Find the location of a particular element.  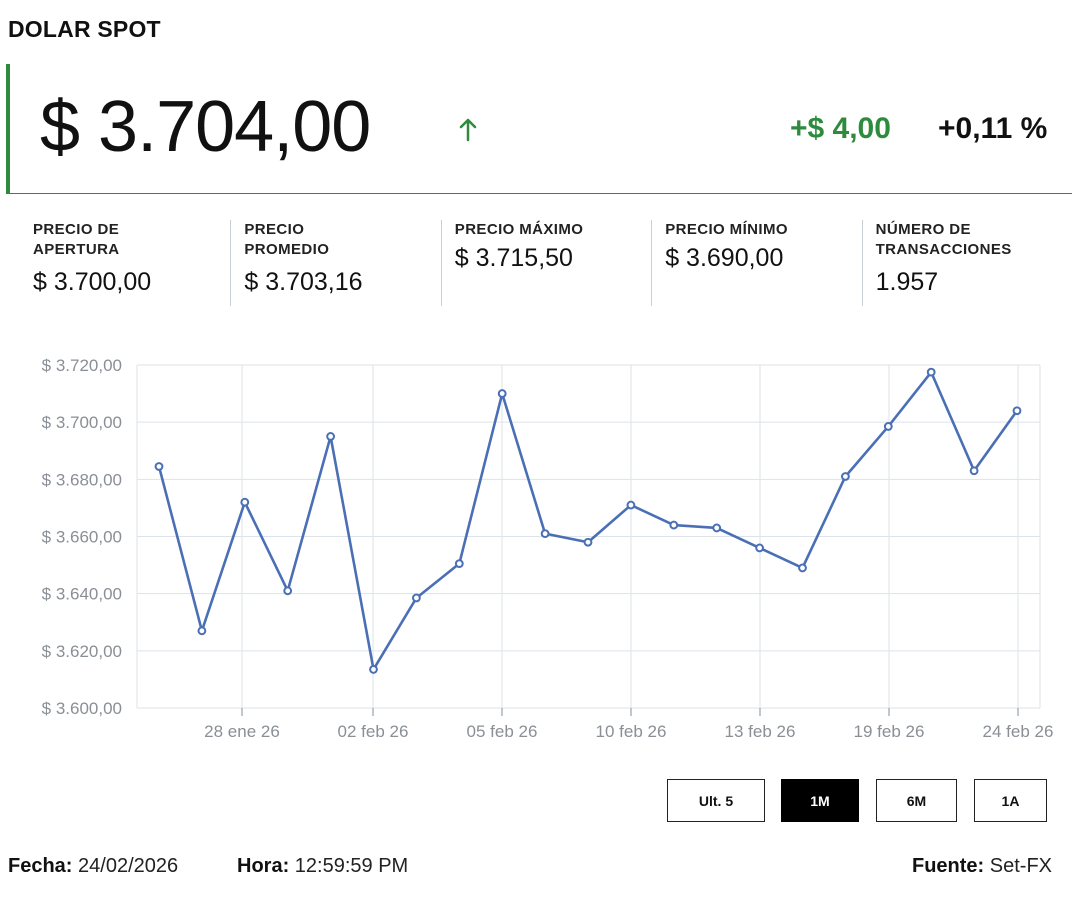

footer-time: Hora: 12:59:59 PM is located at coordinates (322, 866).